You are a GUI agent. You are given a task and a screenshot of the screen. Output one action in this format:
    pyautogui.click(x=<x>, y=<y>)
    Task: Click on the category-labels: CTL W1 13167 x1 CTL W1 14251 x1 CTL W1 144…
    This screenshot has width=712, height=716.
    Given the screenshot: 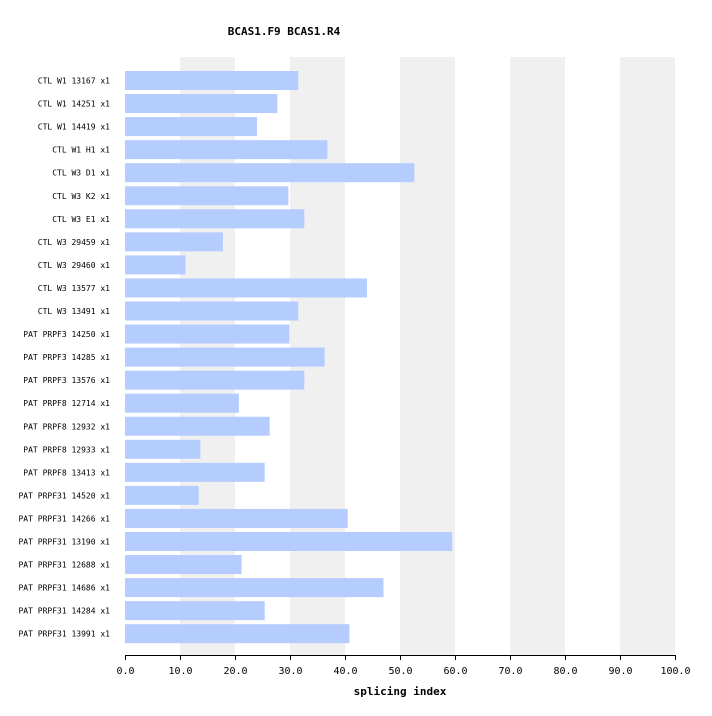 What is the action you would take?
    pyautogui.click(x=64, y=358)
    